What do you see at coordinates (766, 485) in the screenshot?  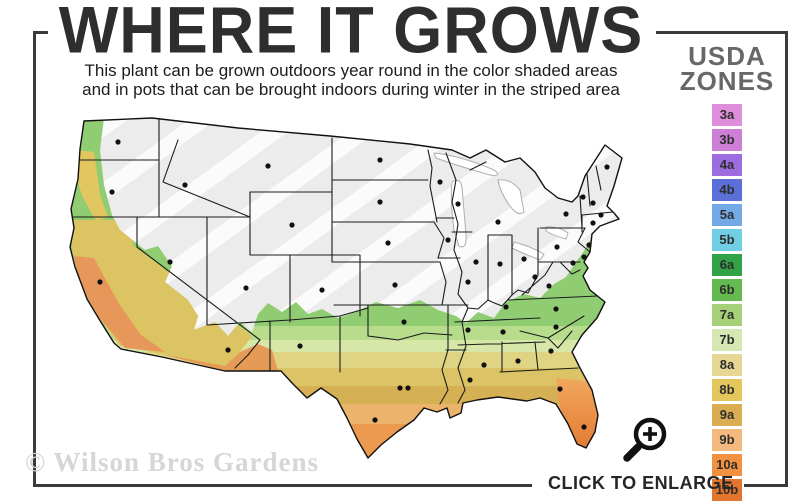 I see `frame-line-bottom-right` at bounding box center [766, 485].